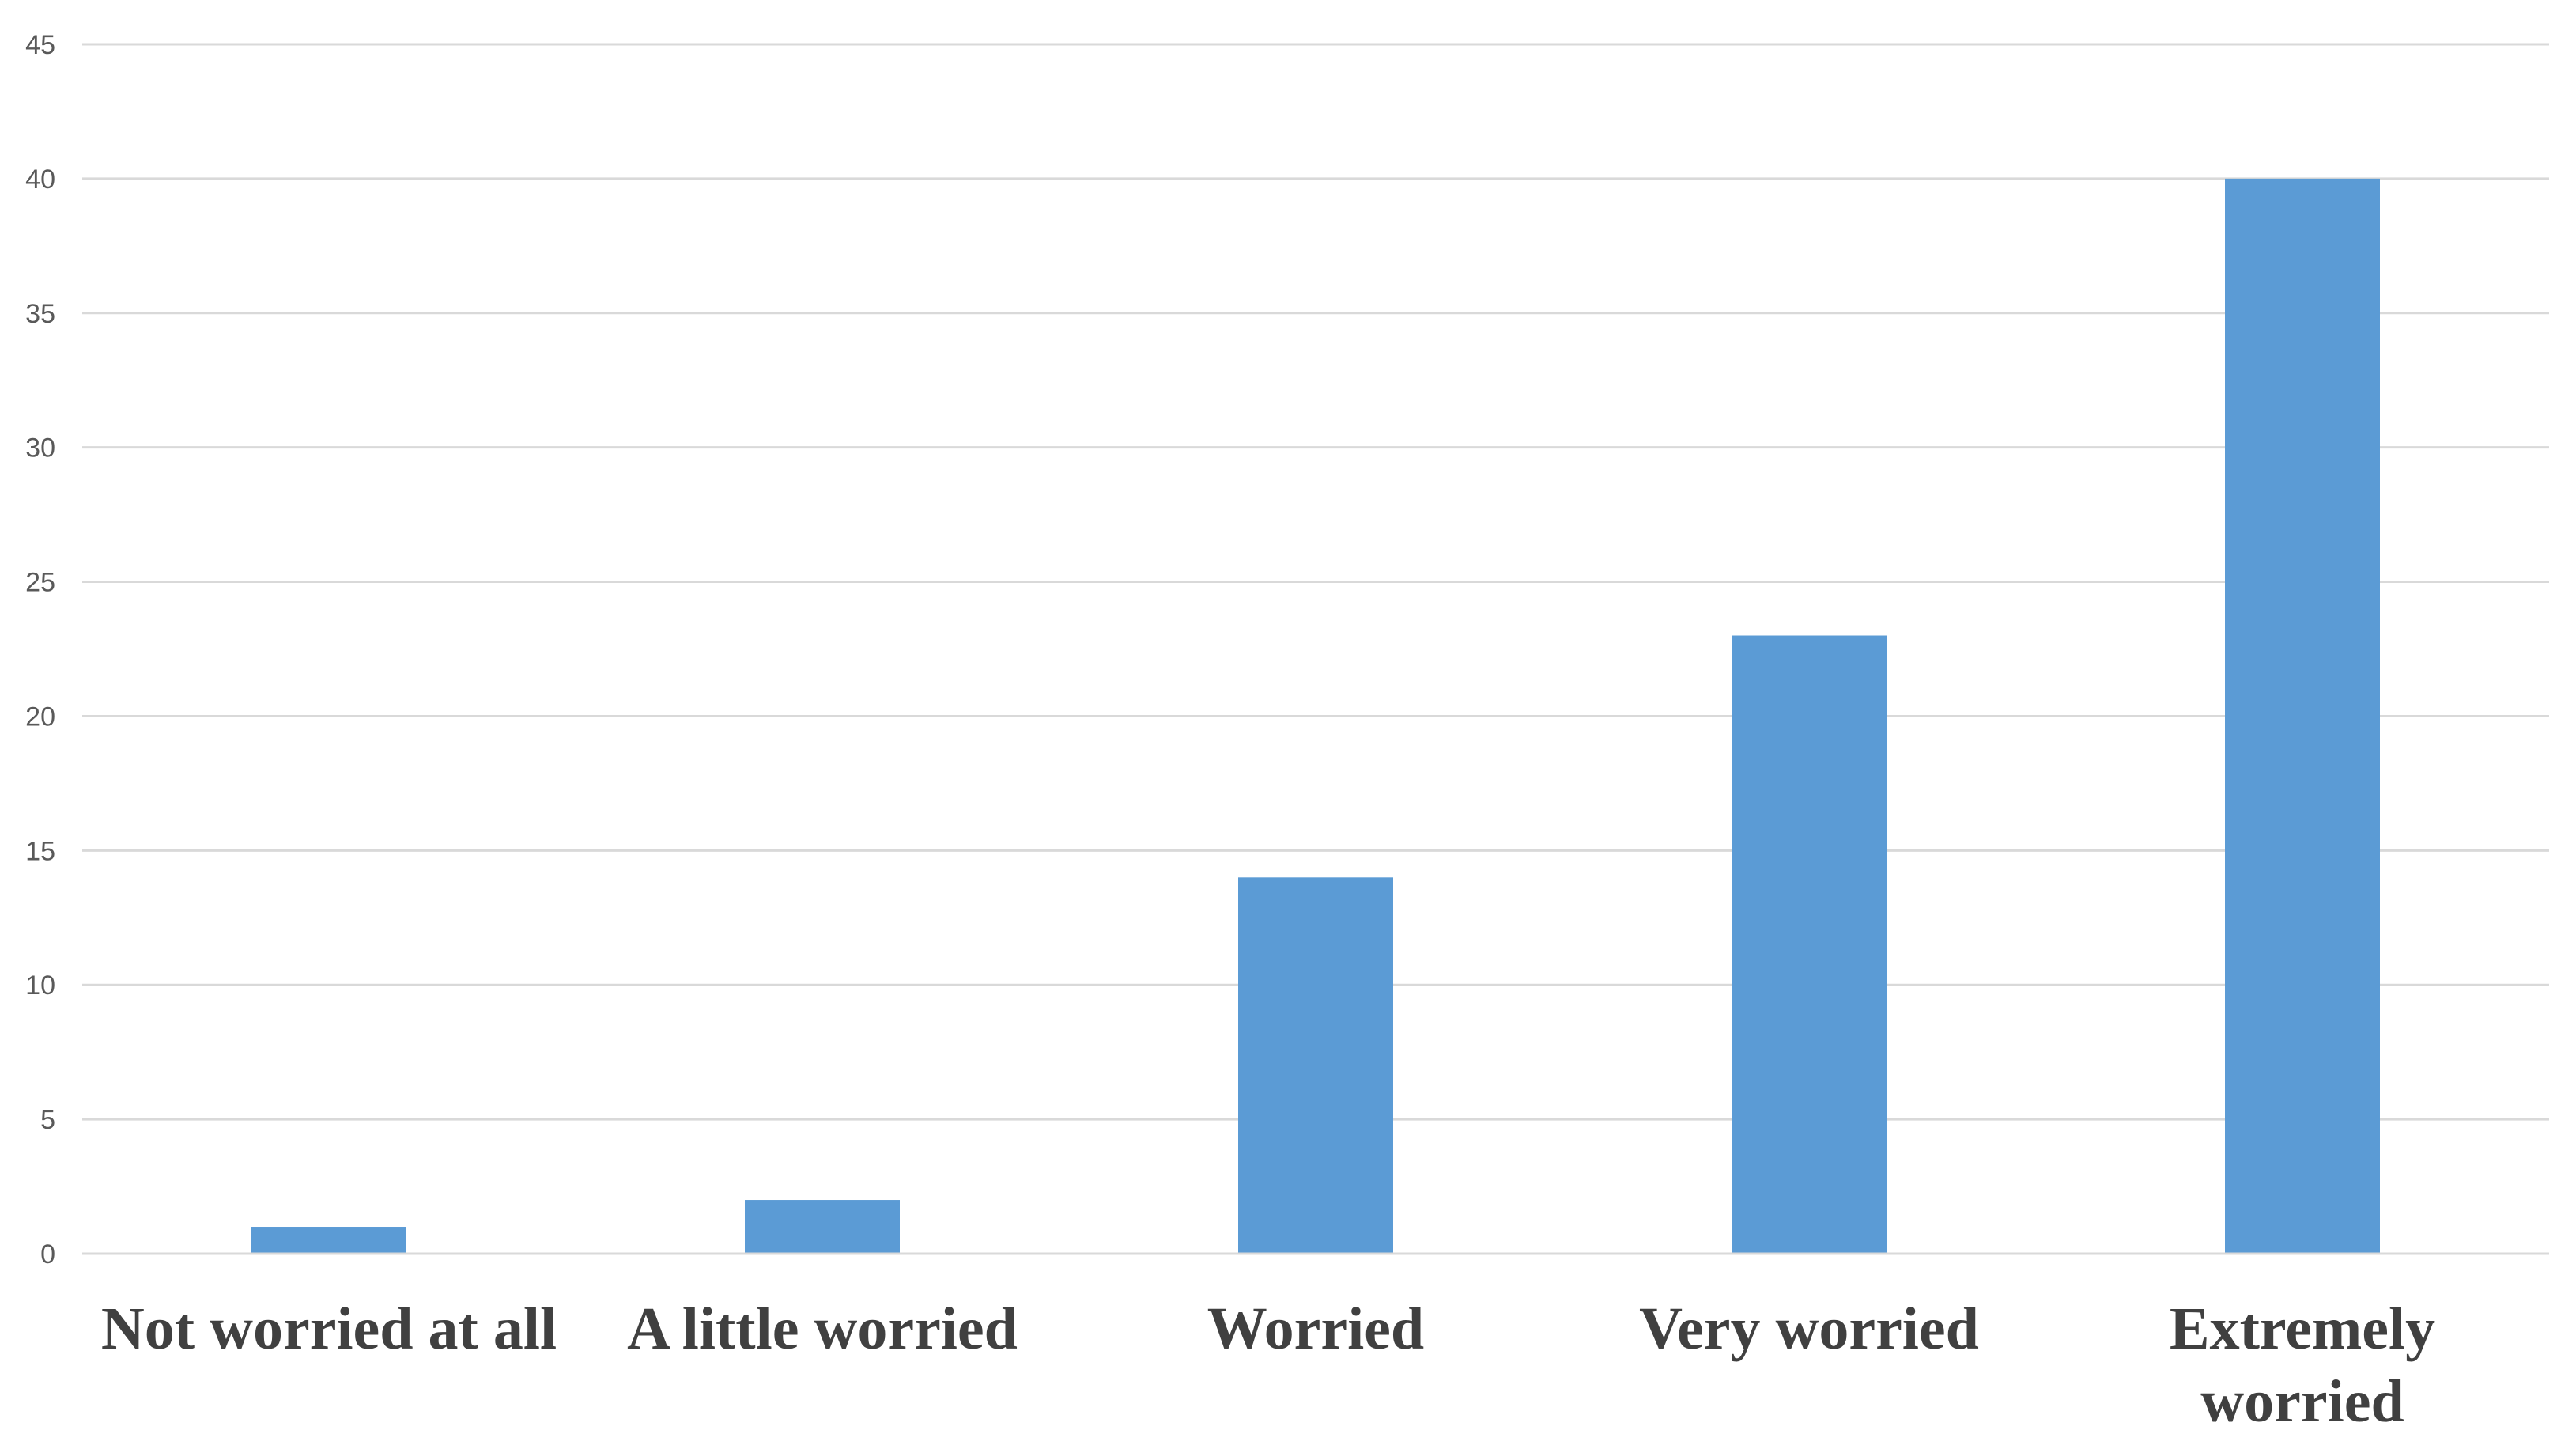 The image size is (2576, 1449). What do you see at coordinates (40, 583) in the screenshot?
I see `y-tick-label-25: 25` at bounding box center [40, 583].